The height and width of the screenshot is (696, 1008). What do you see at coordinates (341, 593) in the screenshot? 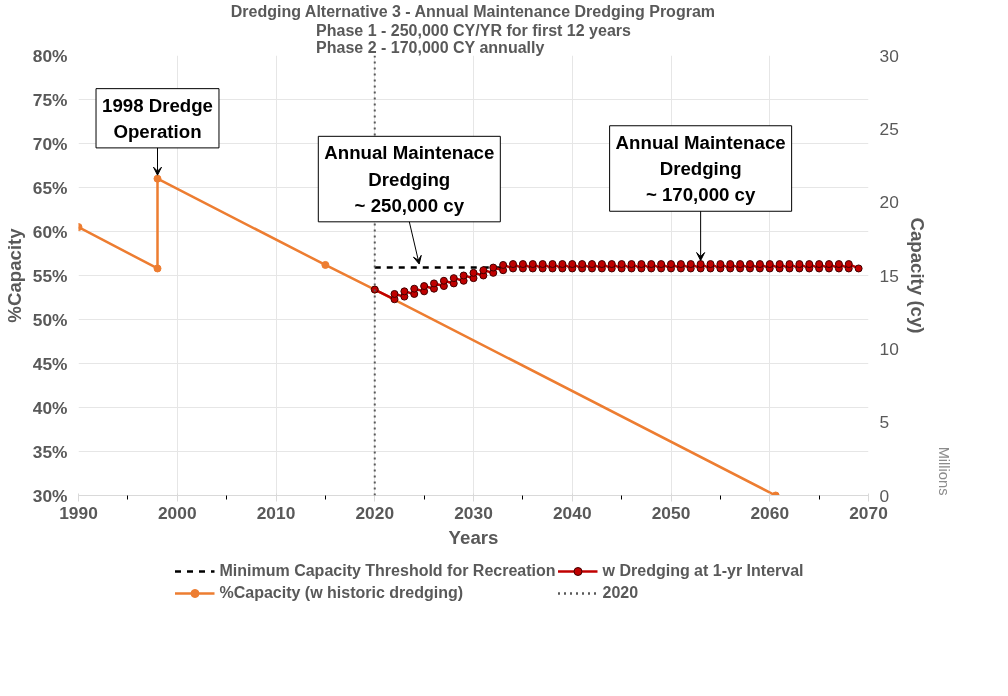
I see `legend-label: %Capacity (w historic dredging)` at bounding box center [341, 593].